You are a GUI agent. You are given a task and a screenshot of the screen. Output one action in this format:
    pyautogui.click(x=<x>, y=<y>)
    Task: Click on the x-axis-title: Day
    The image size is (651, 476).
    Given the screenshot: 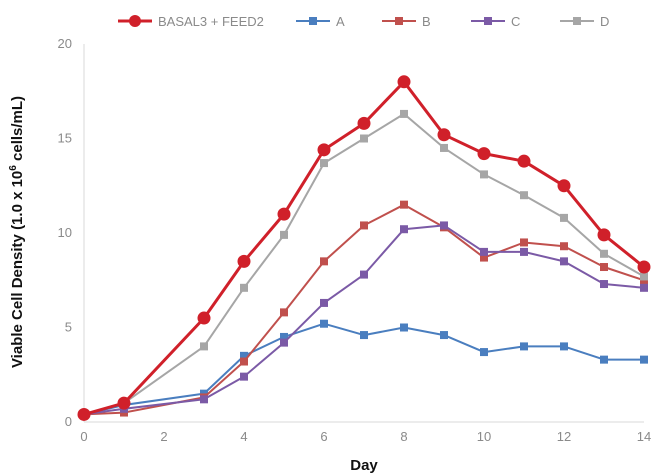 What is the action you would take?
    pyautogui.click(x=364, y=465)
    